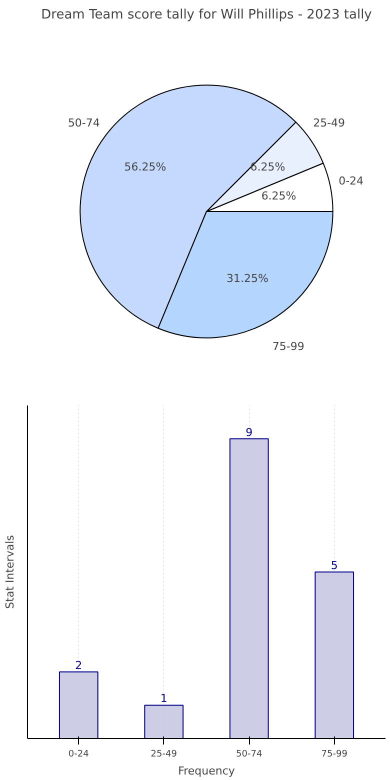  Describe the element at coordinates (329, 123) in the screenshot. I see `slice-label: 25-49` at that location.